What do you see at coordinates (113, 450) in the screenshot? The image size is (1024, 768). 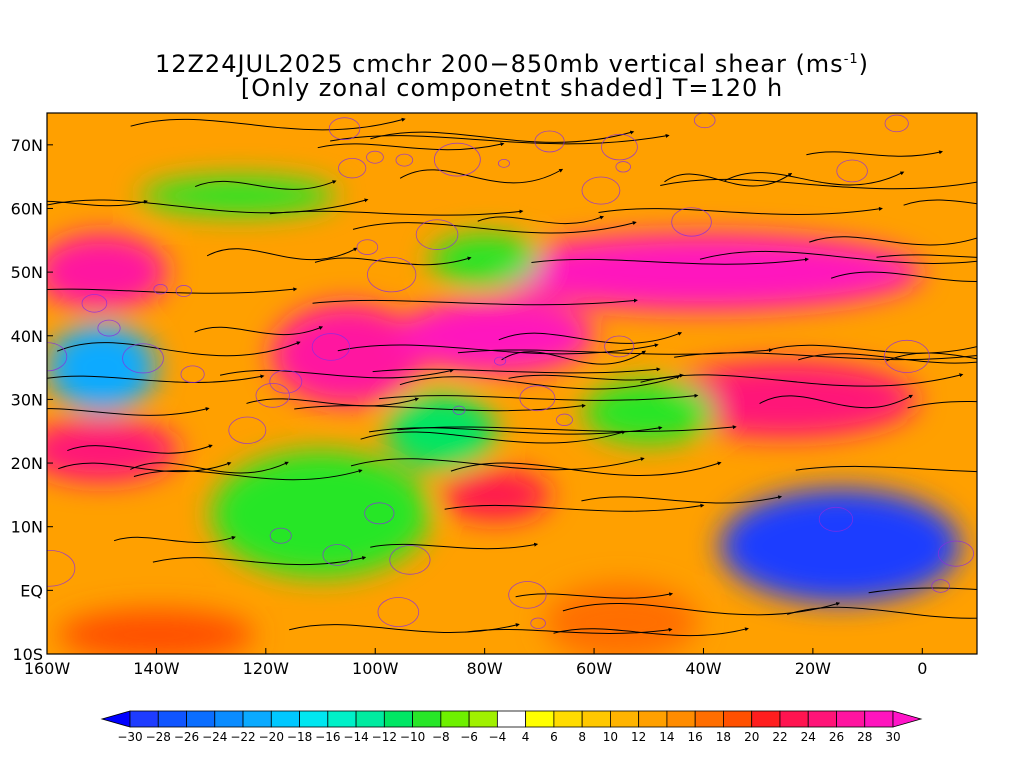 I see `shear-region-pink-subtropical-pacific` at bounding box center [113, 450].